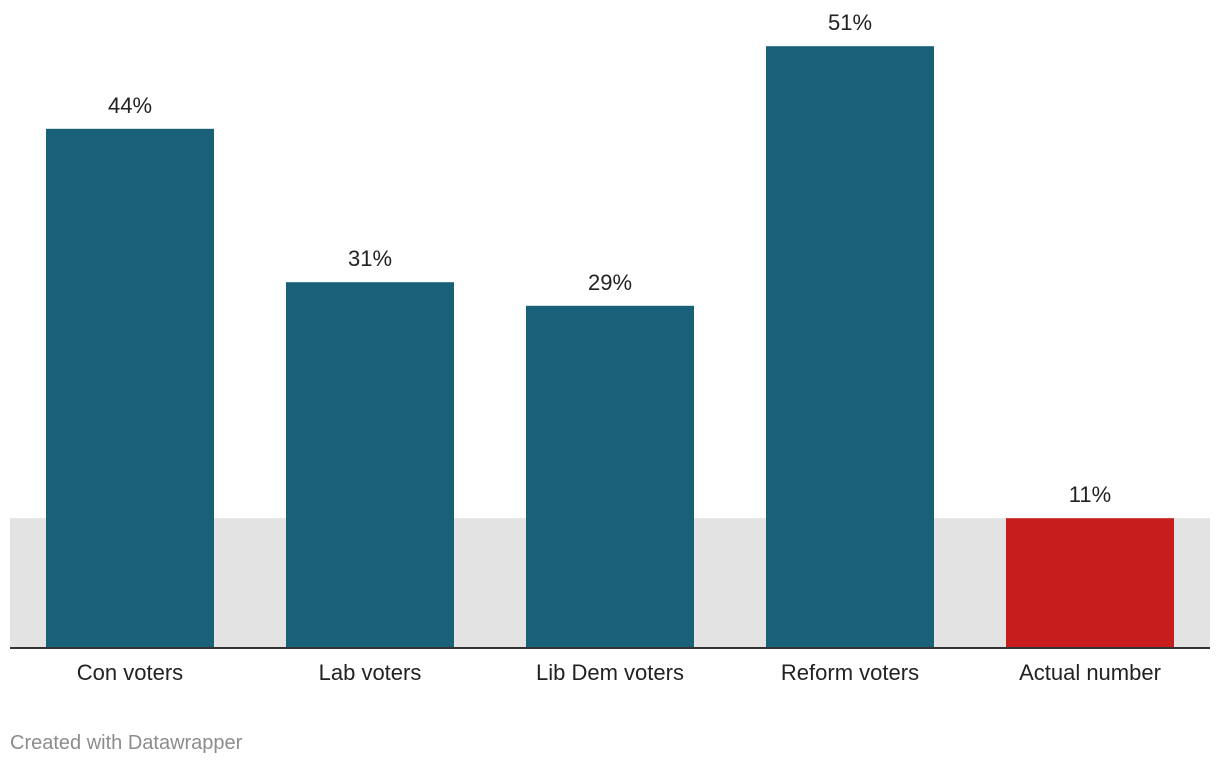 The width and height of the screenshot is (1220, 768). What do you see at coordinates (610, 672) in the screenshot?
I see `x-tick-label-lib-dem-voters: Lib Dem voters` at bounding box center [610, 672].